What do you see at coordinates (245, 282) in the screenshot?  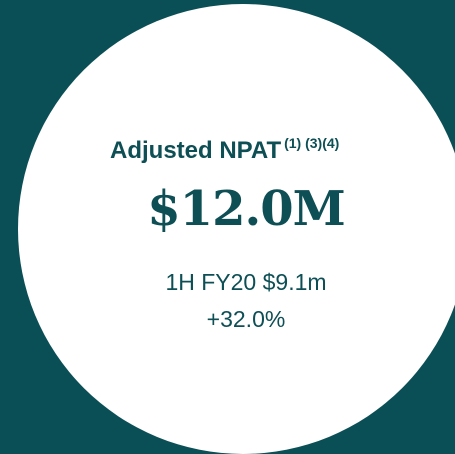 I see `comparison: 1H FY20 $9.1m` at bounding box center [245, 282].